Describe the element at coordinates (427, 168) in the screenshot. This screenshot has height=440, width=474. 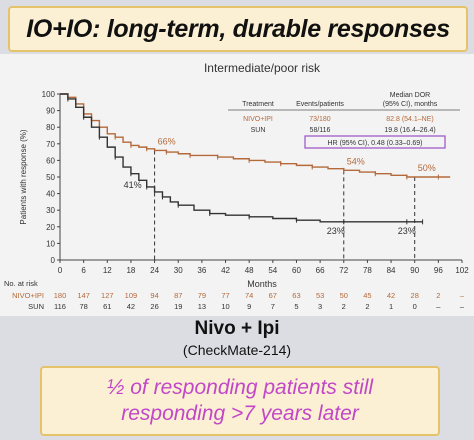
I see `annotation-label: 50%` at that location.